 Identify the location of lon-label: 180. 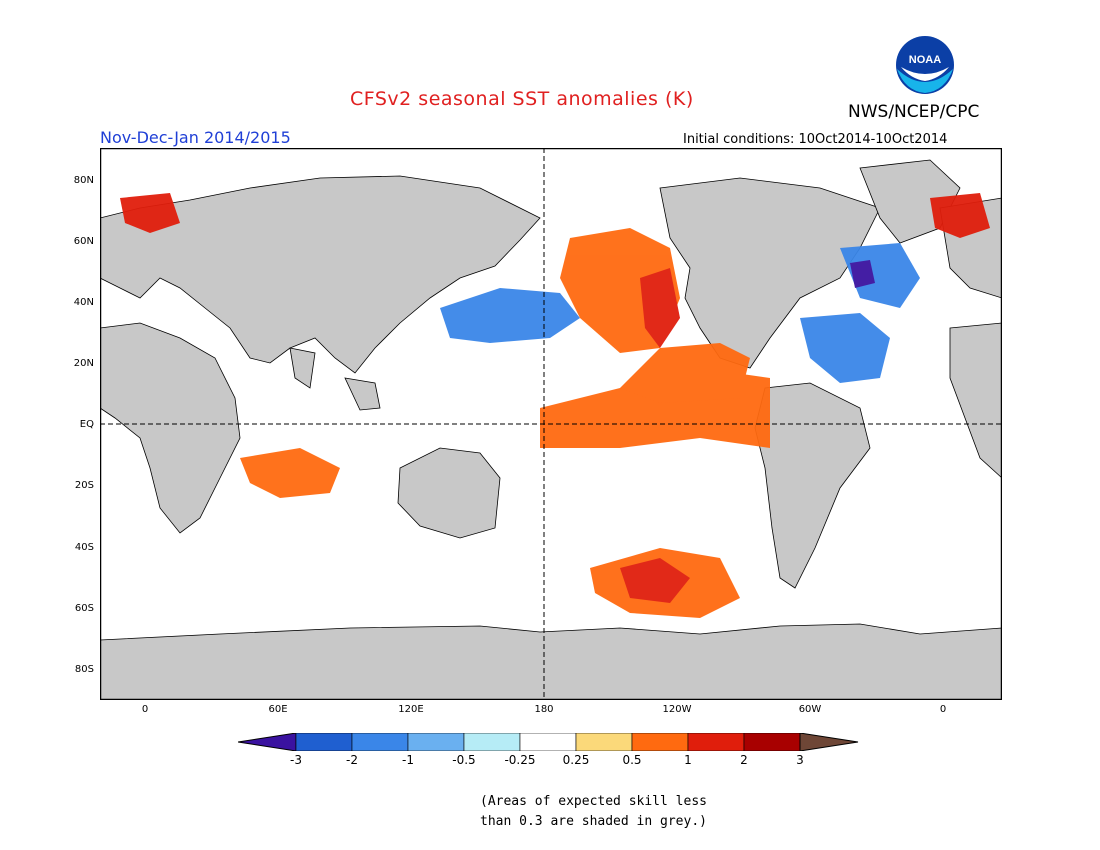
(544, 709).